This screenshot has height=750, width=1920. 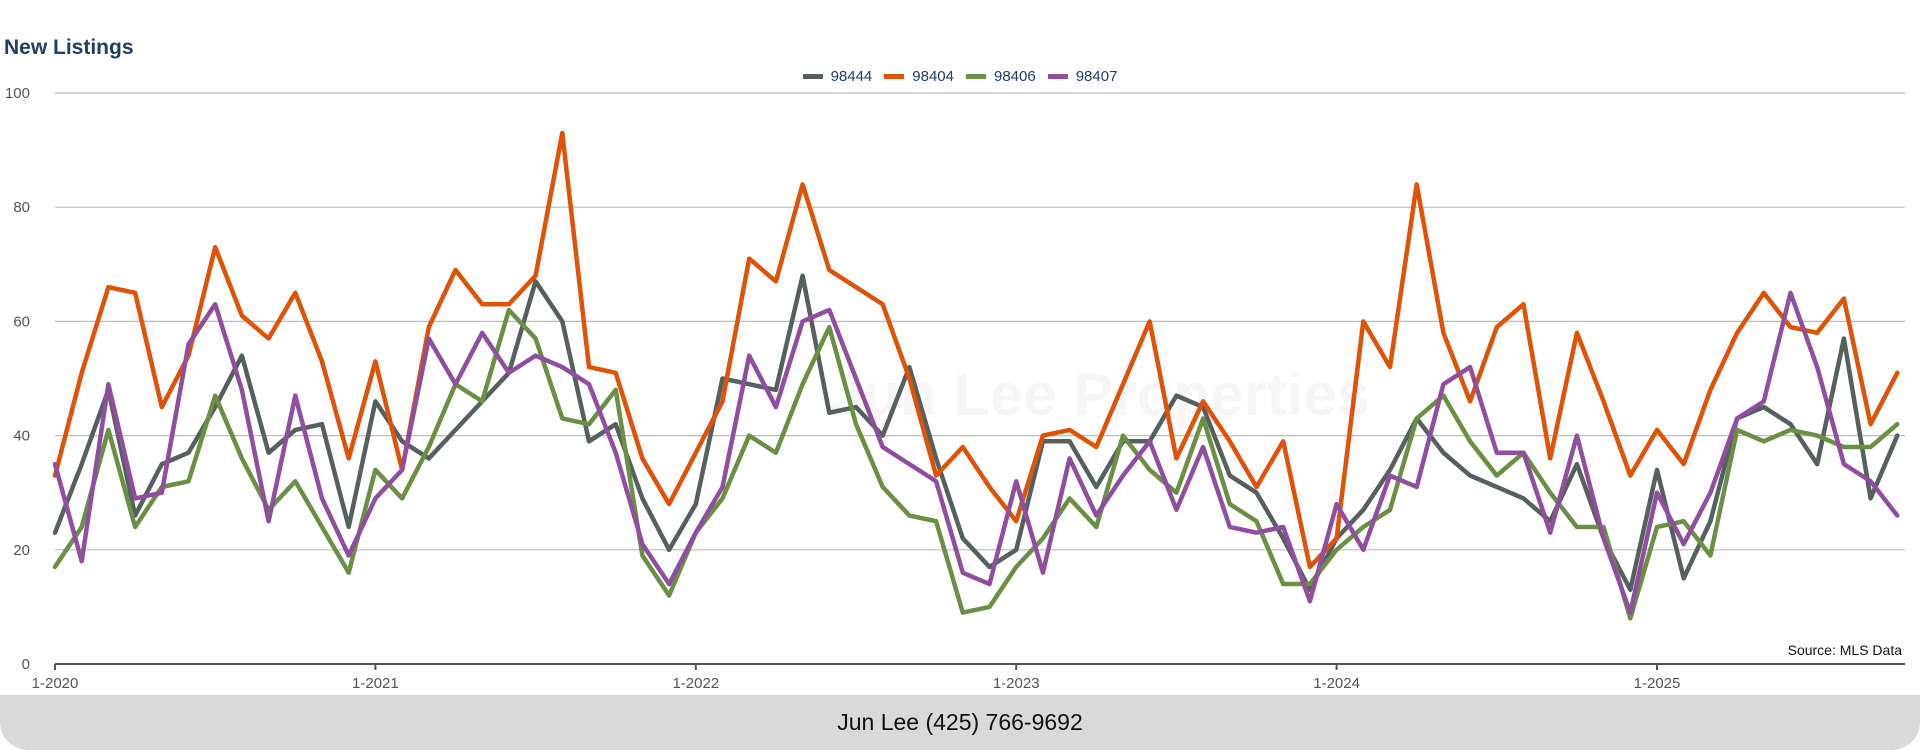 I want to click on footer-bar: Jun Lee (425) 766-9692, so click(x=960, y=722).